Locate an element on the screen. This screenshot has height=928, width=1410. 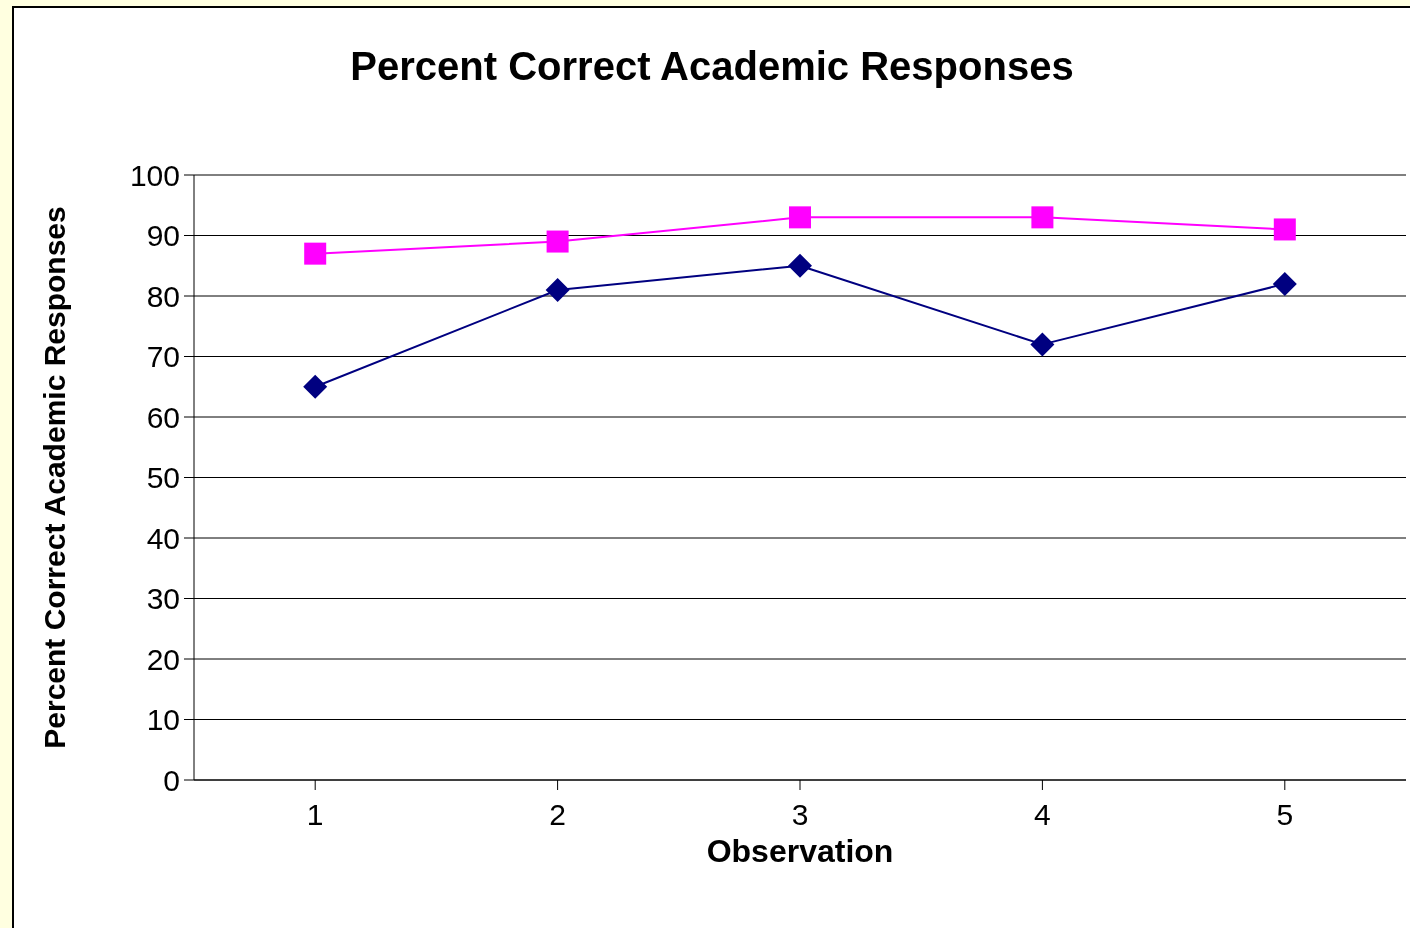
x-tick-label: 3 is located at coordinates (800, 815).